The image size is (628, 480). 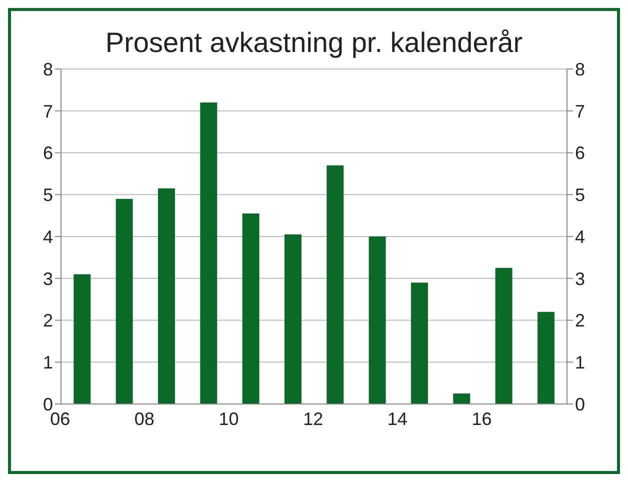 I want to click on y-tick-label: 1, so click(x=47, y=362).